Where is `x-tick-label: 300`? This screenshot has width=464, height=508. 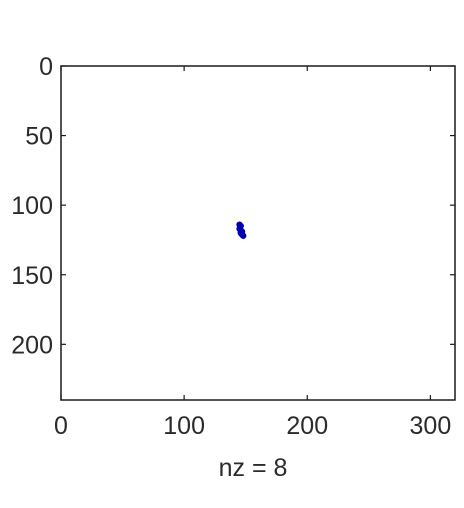
x-tick-label: 300 is located at coordinates (431, 426).